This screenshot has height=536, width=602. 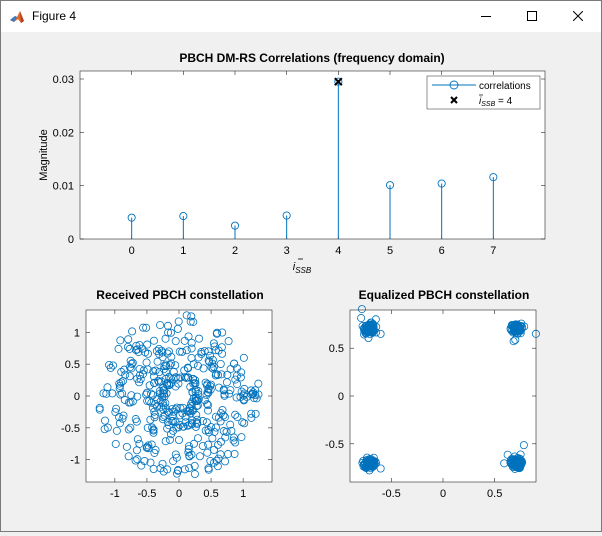 What do you see at coordinates (336, 349) in the screenshot?
I see `y-tick-label: 0.5` at bounding box center [336, 349].